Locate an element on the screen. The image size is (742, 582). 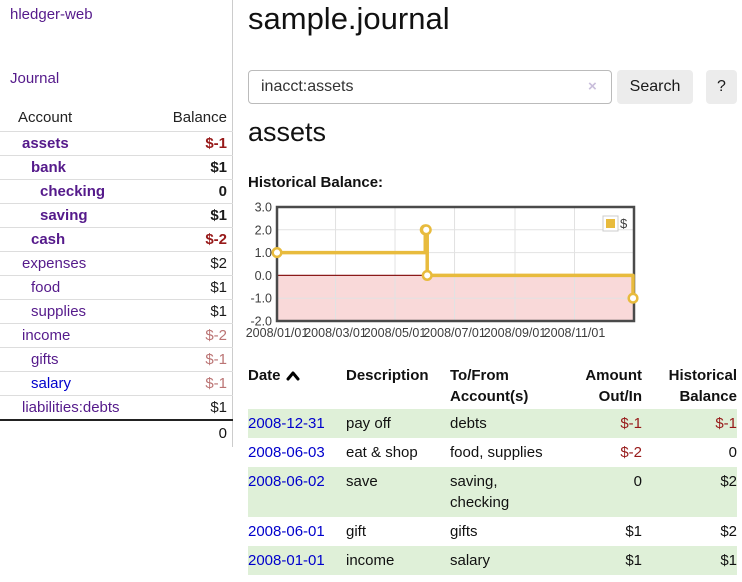
transaction-description: gift is located at coordinates (356, 531).